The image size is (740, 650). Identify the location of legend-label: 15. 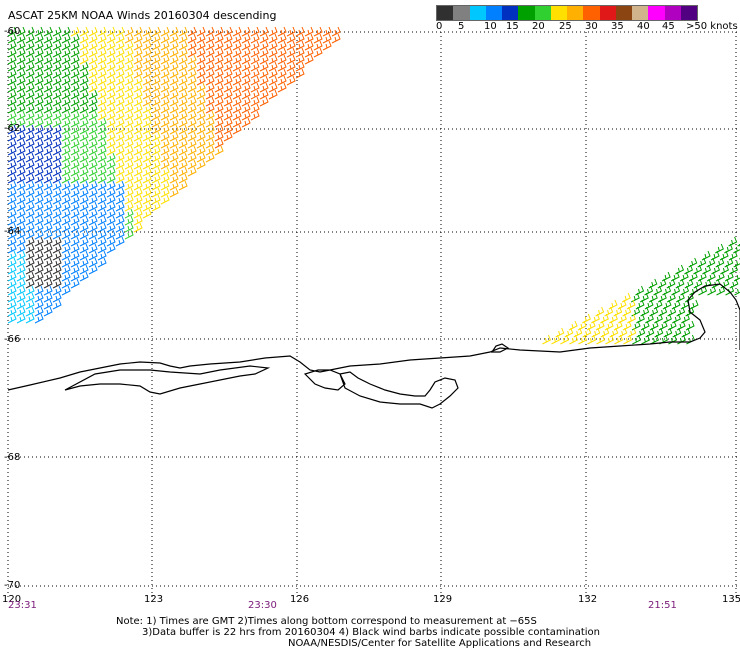
(512, 26).